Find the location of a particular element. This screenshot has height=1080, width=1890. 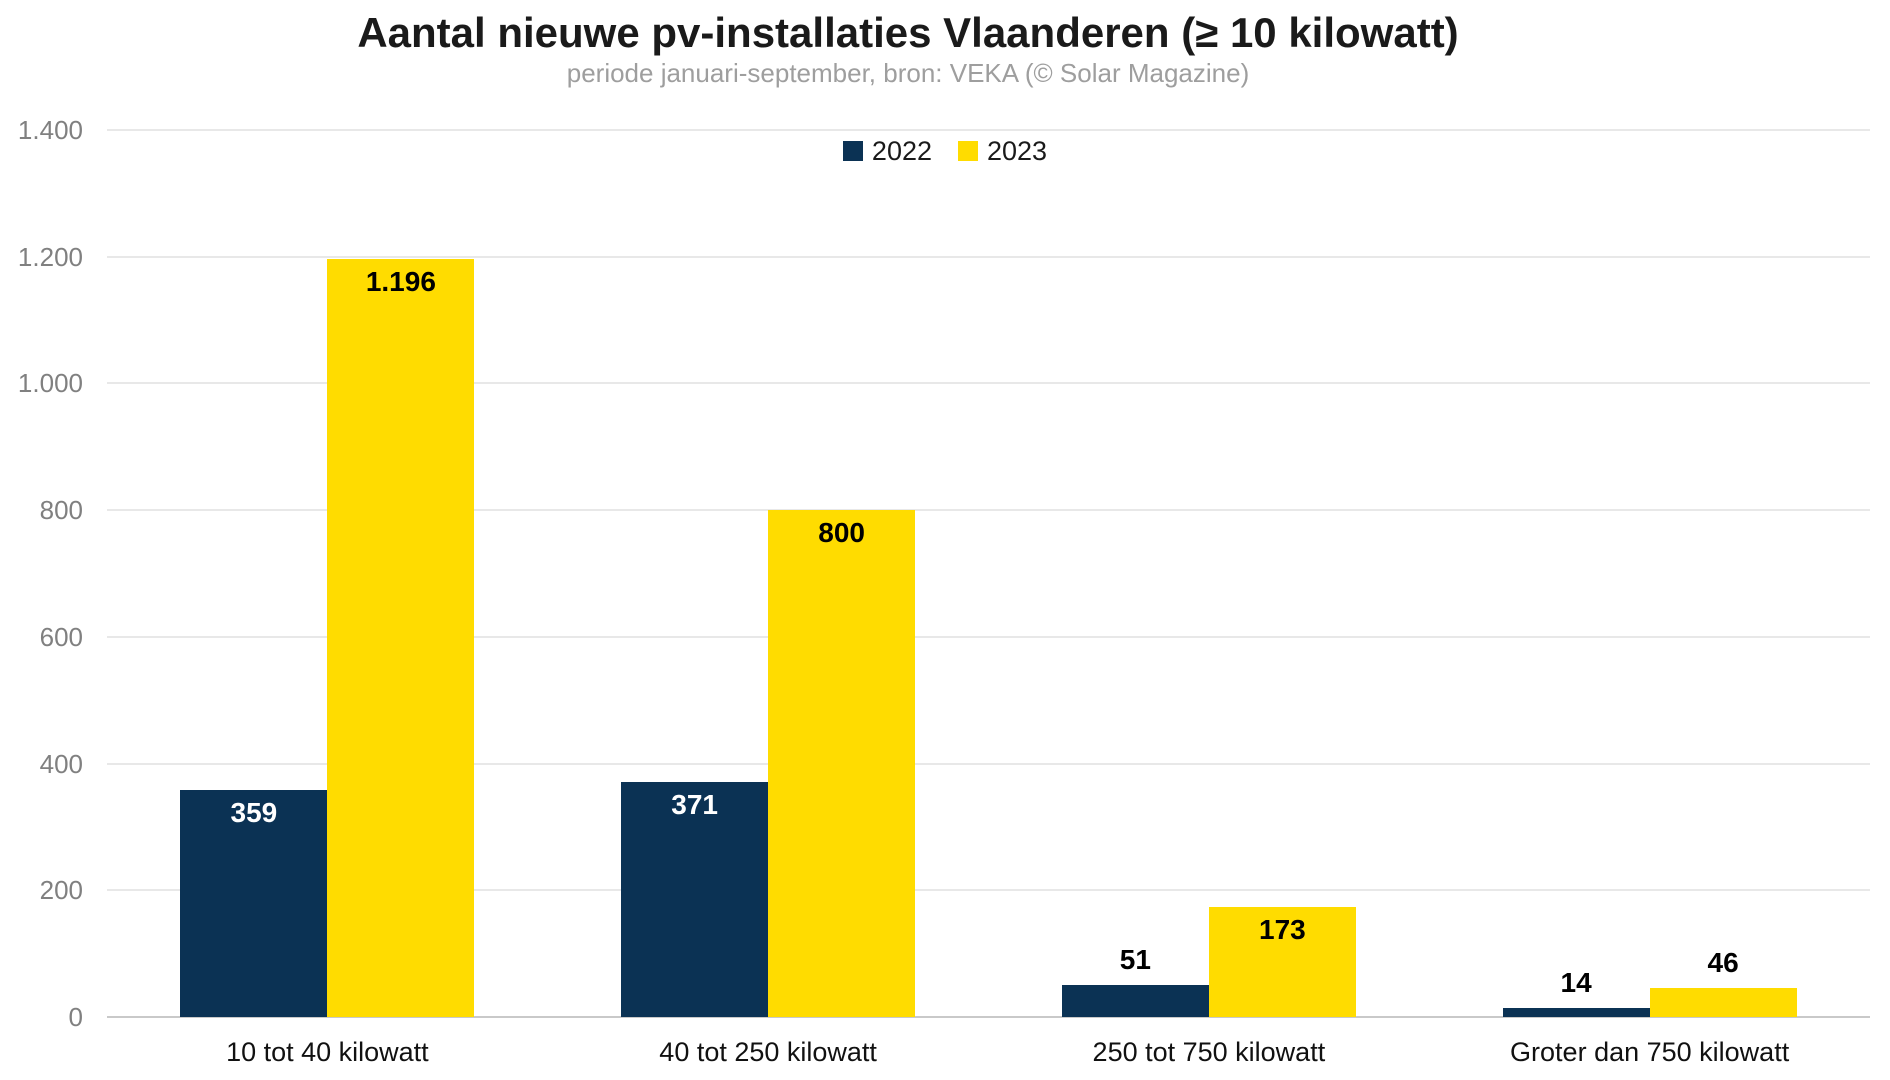

x-axis-label-1: 40 tot 250 kilowatt is located at coordinates (768, 1052).